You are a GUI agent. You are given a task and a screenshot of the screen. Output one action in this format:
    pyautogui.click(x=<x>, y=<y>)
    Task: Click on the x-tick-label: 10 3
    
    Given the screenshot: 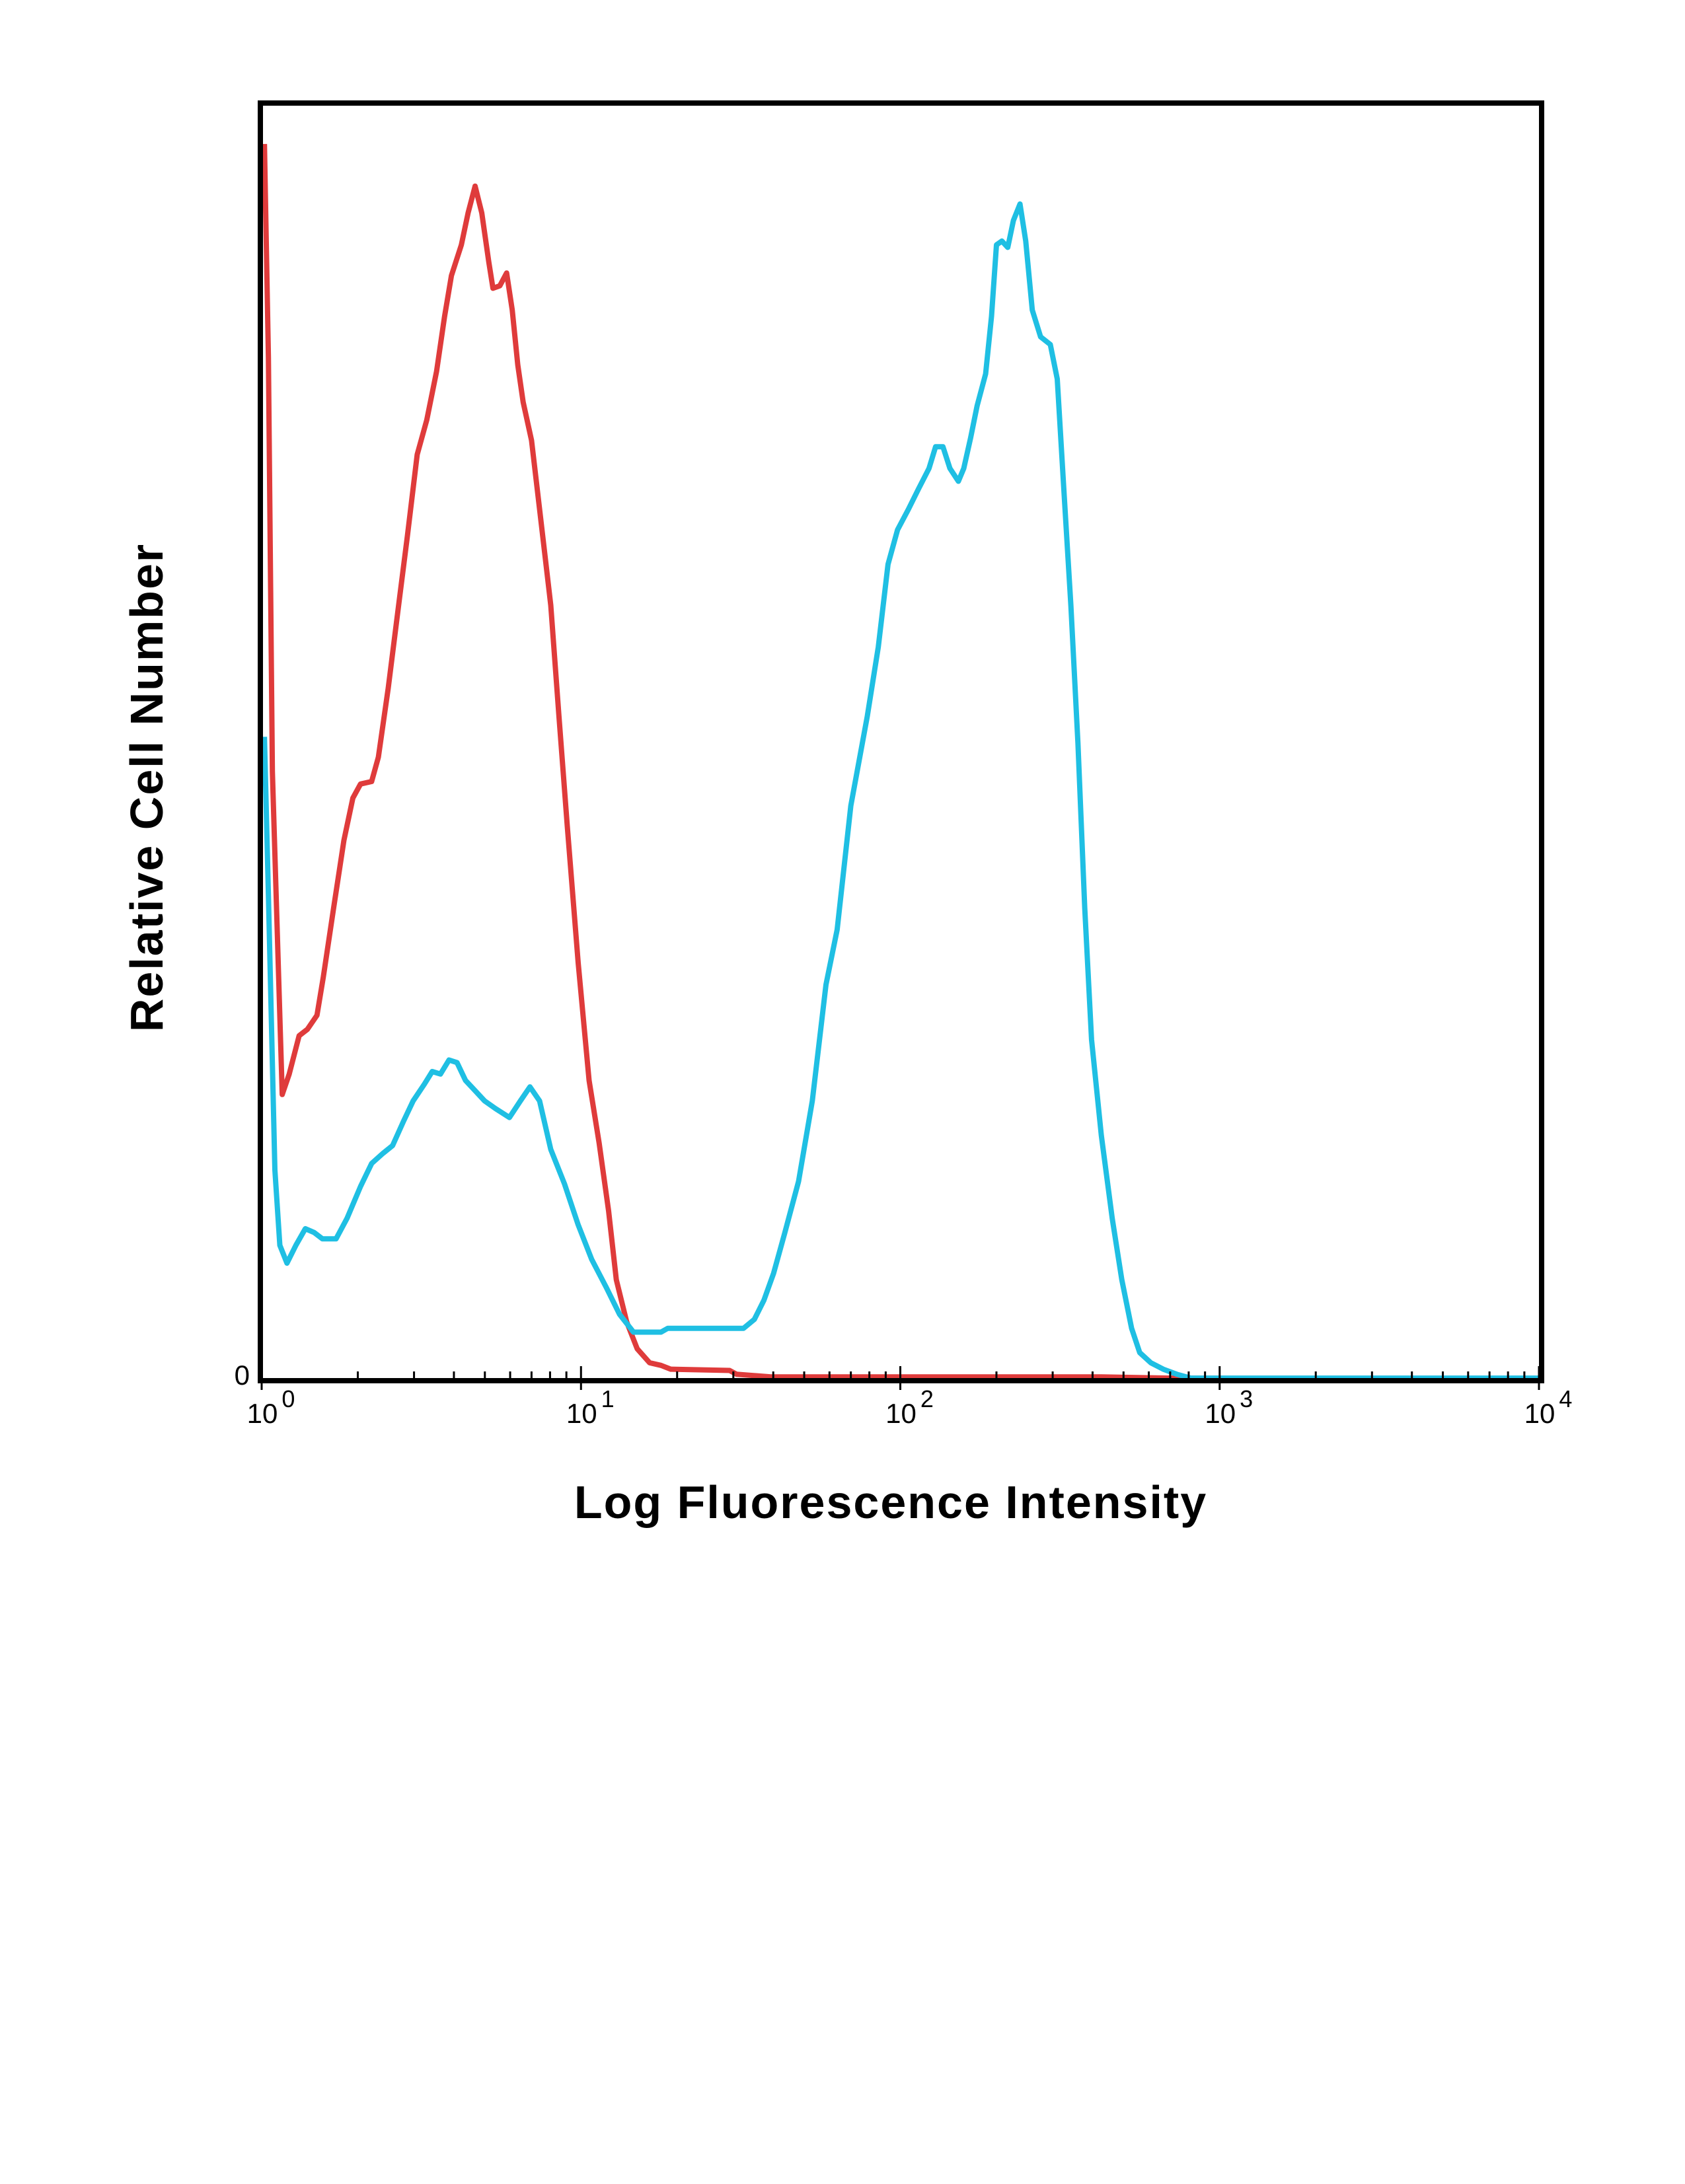 What is the action you would take?
    pyautogui.click(x=1229, y=1407)
    